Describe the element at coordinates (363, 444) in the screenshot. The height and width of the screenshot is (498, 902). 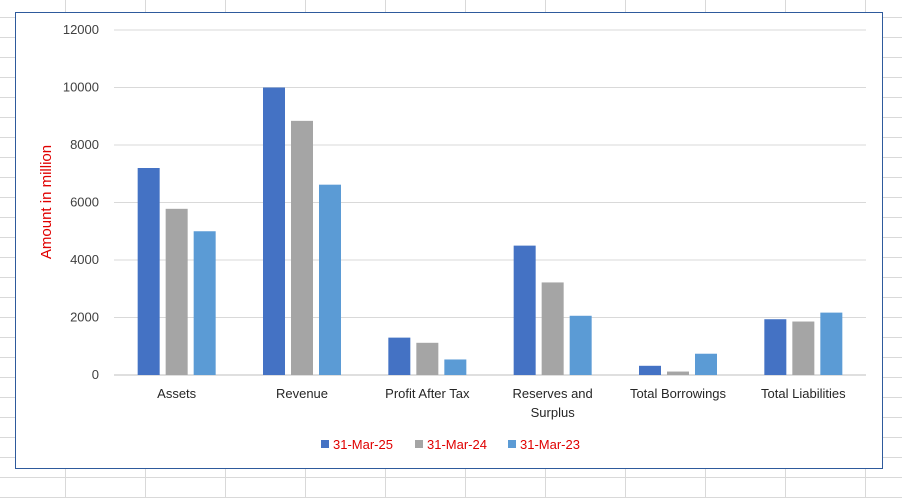
I see `legend-label: 31-Mar-25` at that location.